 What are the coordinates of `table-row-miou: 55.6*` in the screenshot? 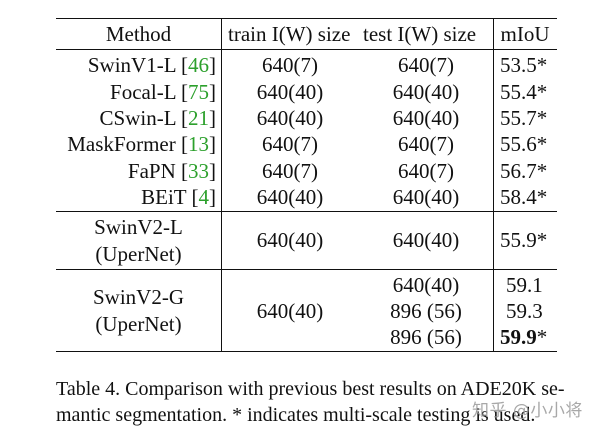 It's located at (524, 144).